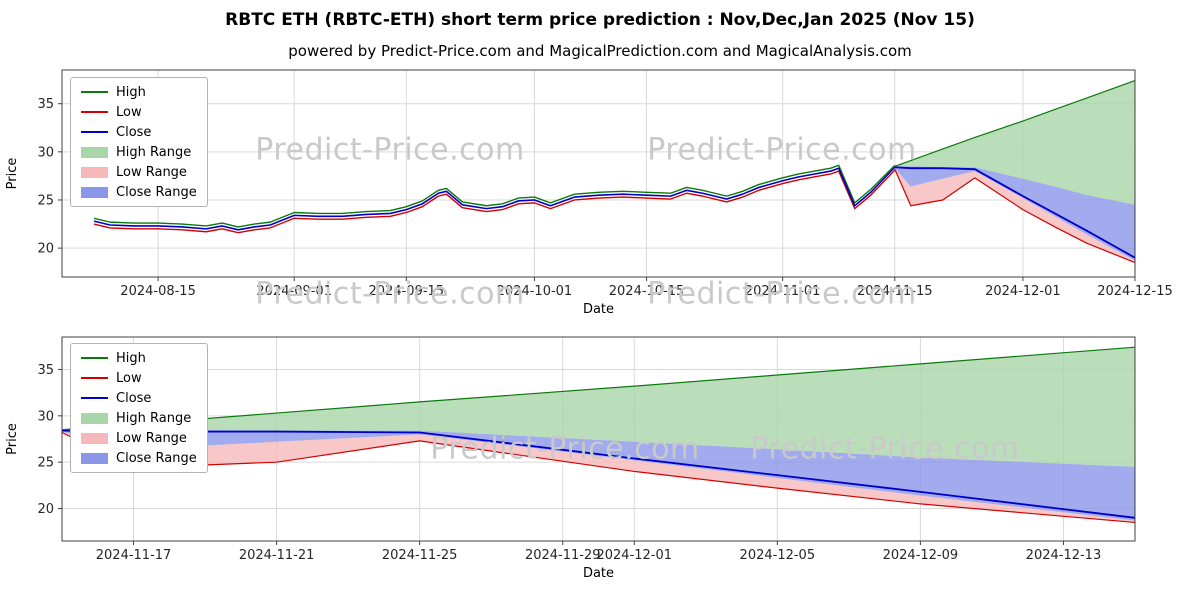  Describe the element at coordinates (407, 291) in the screenshot. I see `svg-text: 2024-09-15` at that location.